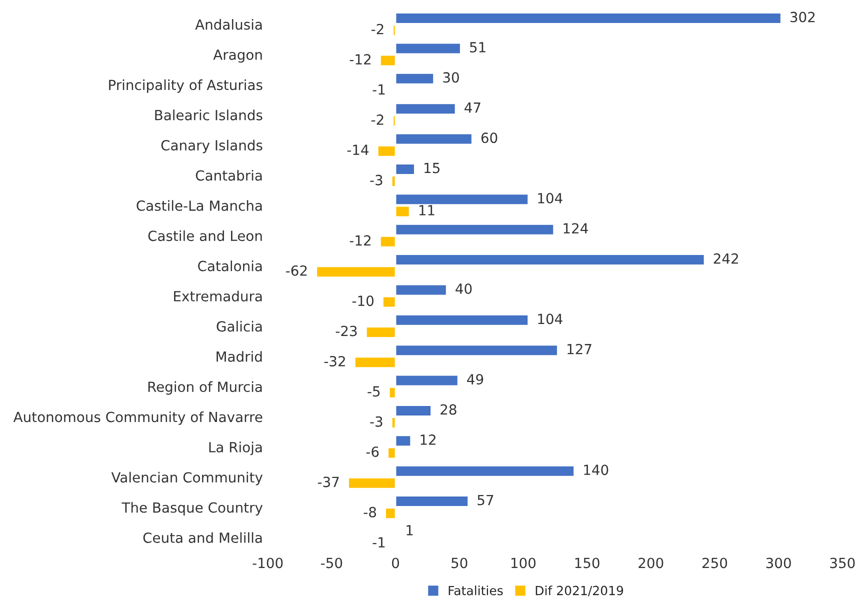  I want to click on data-label: -6, so click(372, 452).